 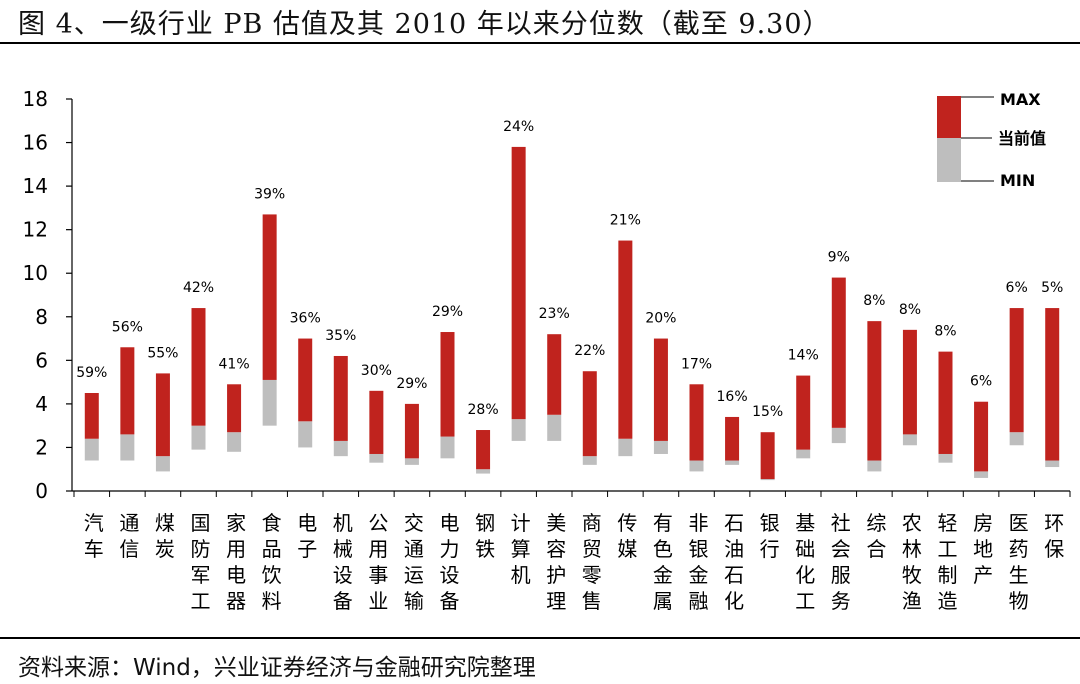 What do you see at coordinates (35, 186) in the screenshot?
I see `y-tick-label: 14` at bounding box center [35, 186].